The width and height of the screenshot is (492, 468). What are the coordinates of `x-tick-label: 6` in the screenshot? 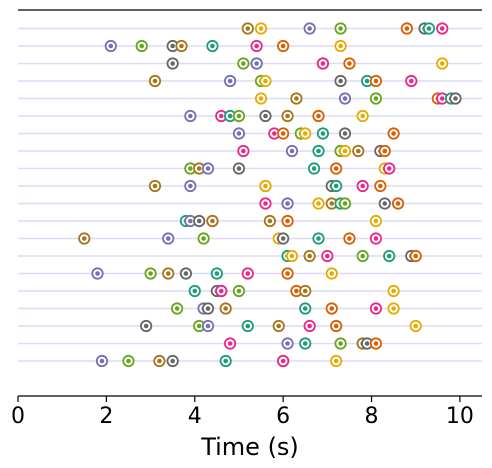 It's located at (283, 416).